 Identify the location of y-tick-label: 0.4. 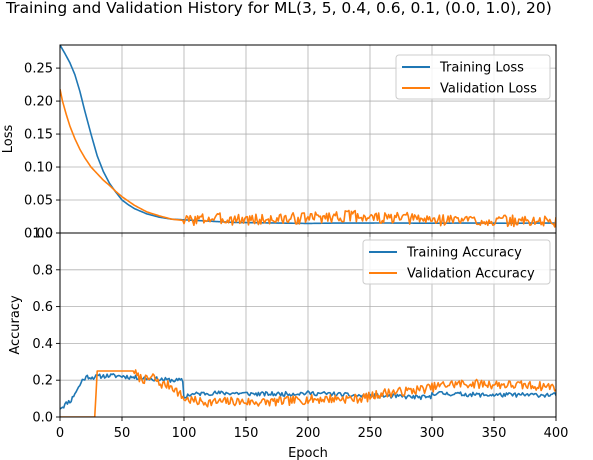
(42, 344).